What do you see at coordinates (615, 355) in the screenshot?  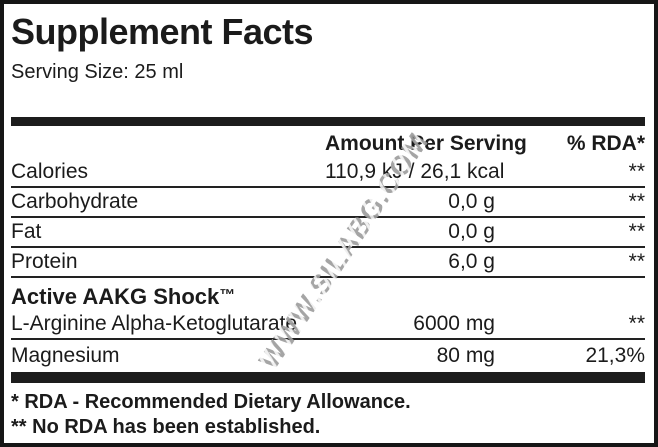 I see `nutrient-rda: 21,3%` at bounding box center [615, 355].